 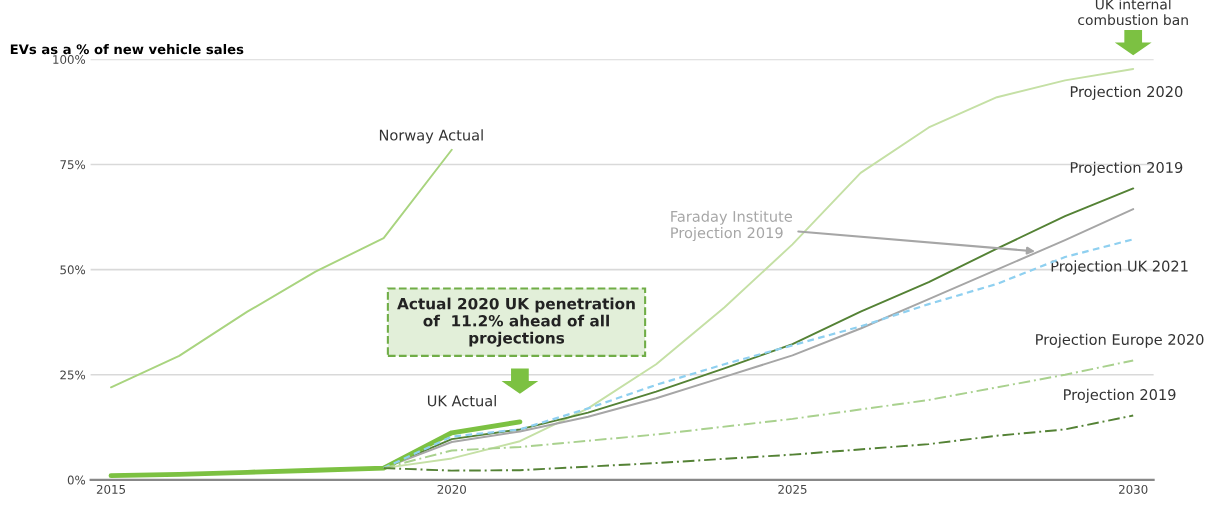 What do you see at coordinates (451, 489) in the screenshot?
I see `x-tick-label: 2020` at bounding box center [451, 489].